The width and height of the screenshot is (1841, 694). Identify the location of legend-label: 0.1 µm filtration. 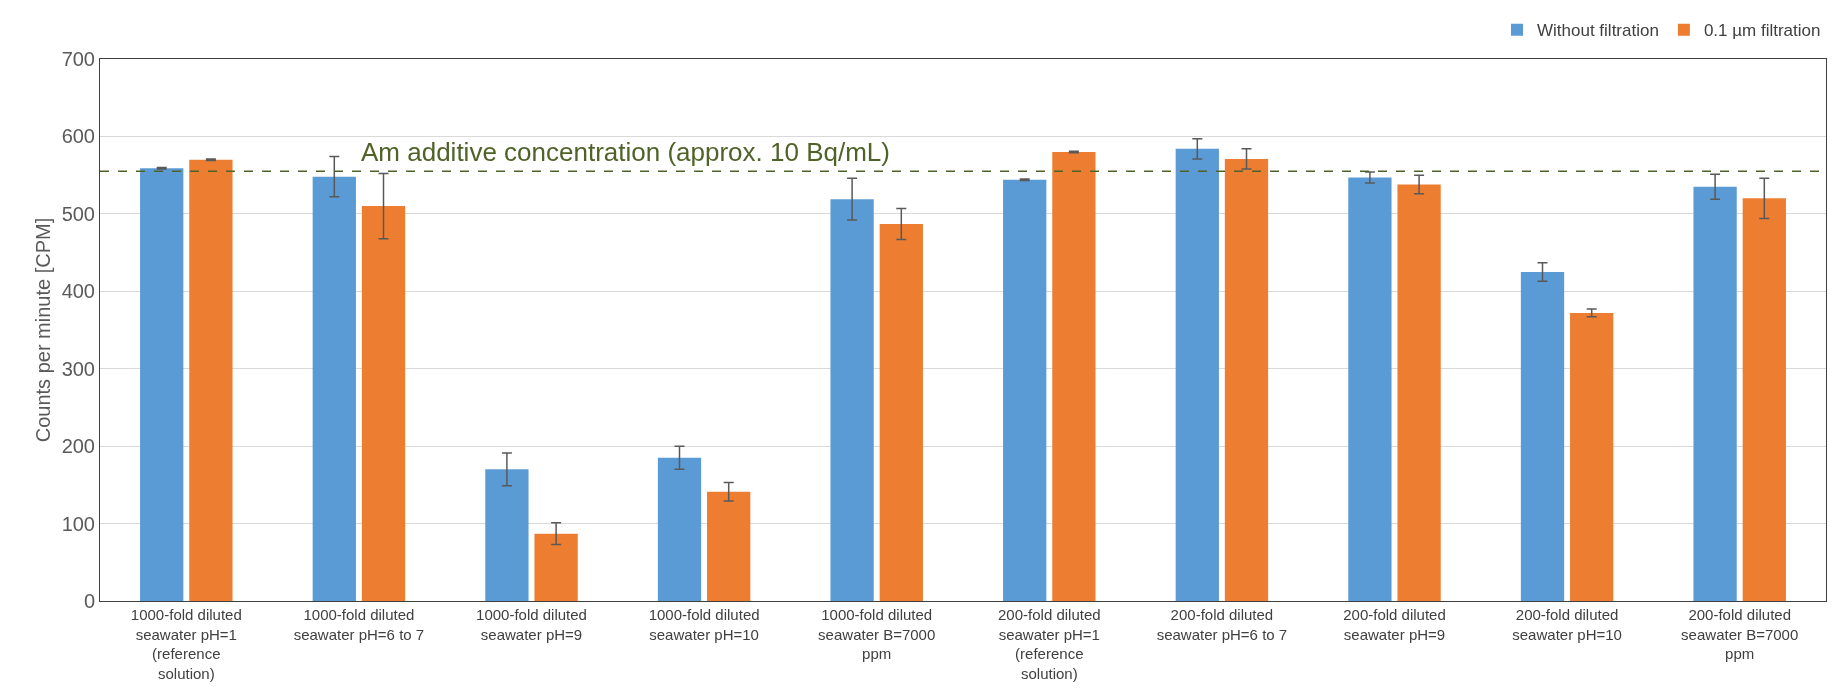
(1762, 31).